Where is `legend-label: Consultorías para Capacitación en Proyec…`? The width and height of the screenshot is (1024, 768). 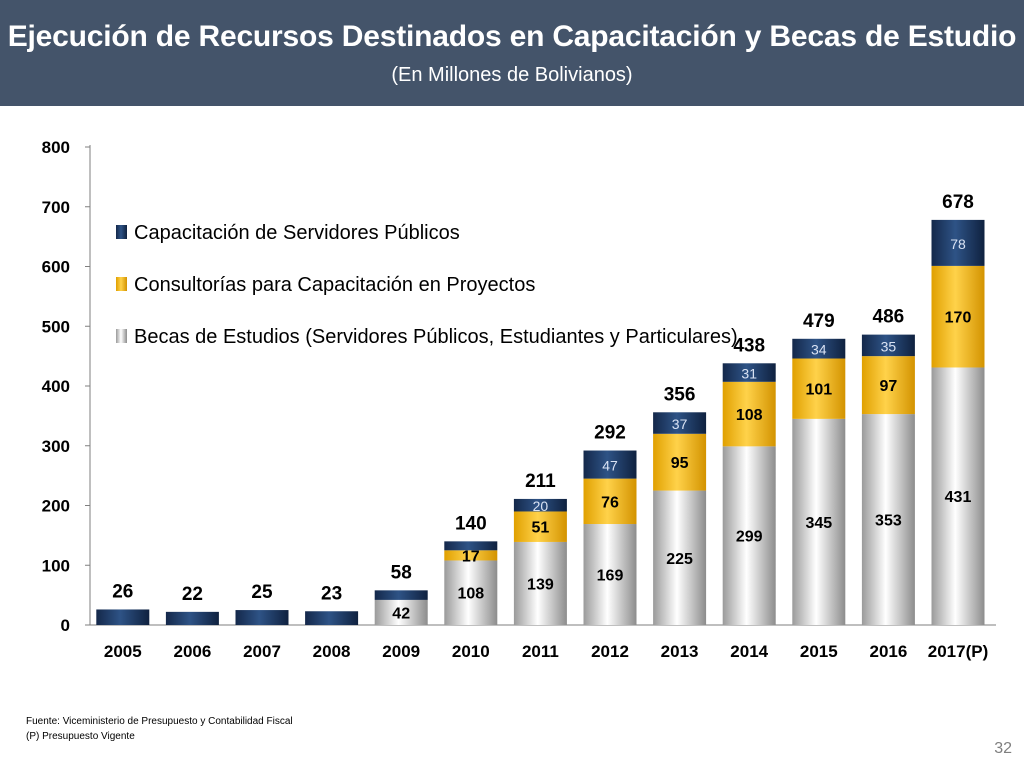
legend-label: Consultorías para Capacitación en Proyec… is located at coordinates (334, 285).